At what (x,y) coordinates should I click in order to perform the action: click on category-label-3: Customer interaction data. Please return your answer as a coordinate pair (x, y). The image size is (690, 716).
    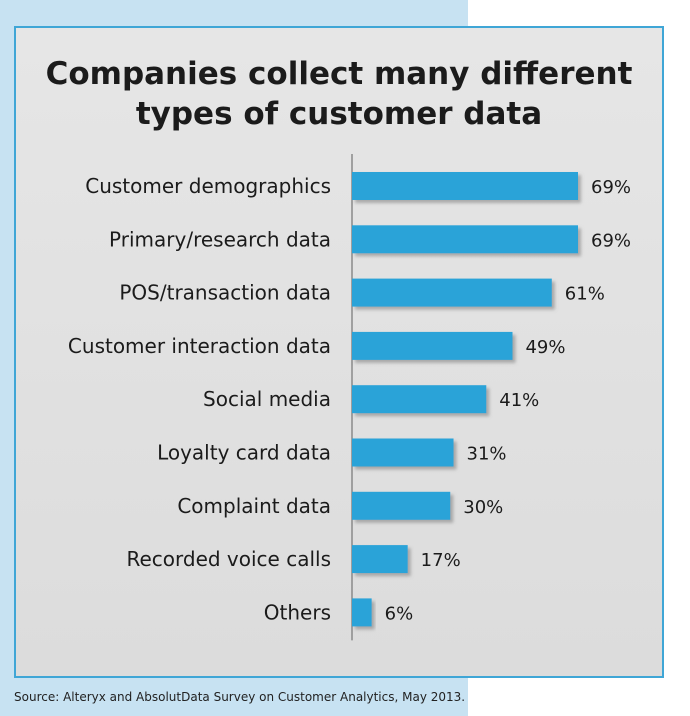
    Looking at the image, I should click on (199, 346).